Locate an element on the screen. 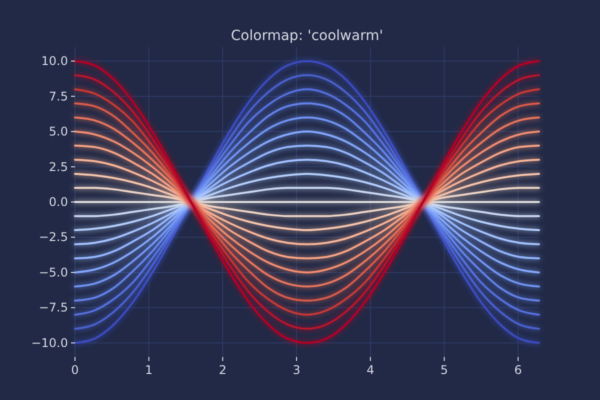 The image size is (600, 400). y-tick-label: −10.0 is located at coordinates (49, 343).